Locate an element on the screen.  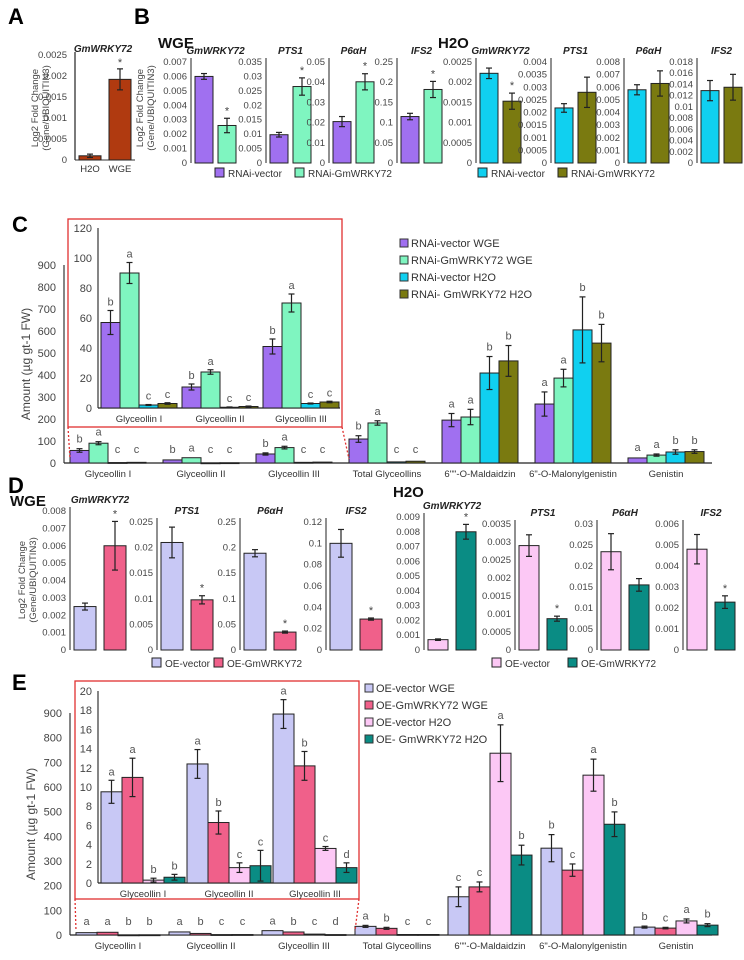
condition-label-d-h2o: H2O is located at coordinates (408, 492).